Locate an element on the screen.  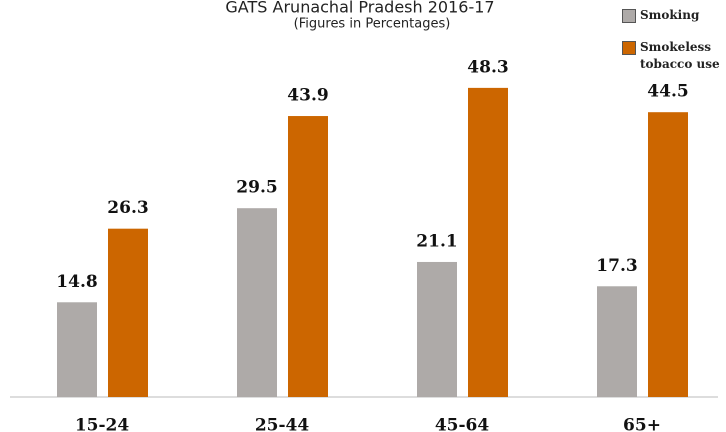
chart-subtitle: (Figures in Percentages) is located at coordinates (372, 24).